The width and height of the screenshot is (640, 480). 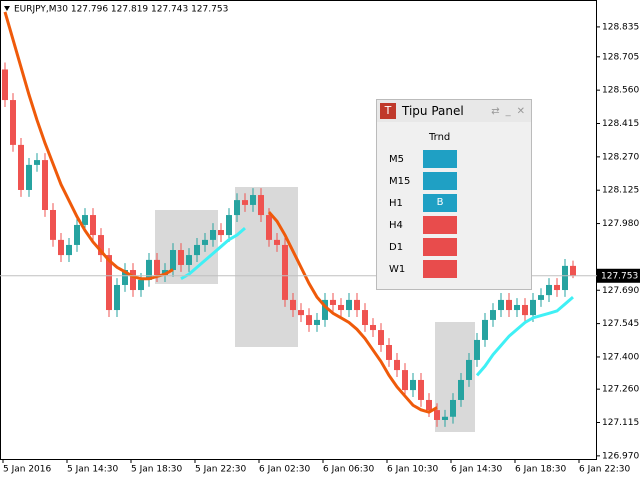 What do you see at coordinates (413, 470) in the screenshot?
I see `x-tick-label: 6 Jan 10:30` at bounding box center [413, 470].